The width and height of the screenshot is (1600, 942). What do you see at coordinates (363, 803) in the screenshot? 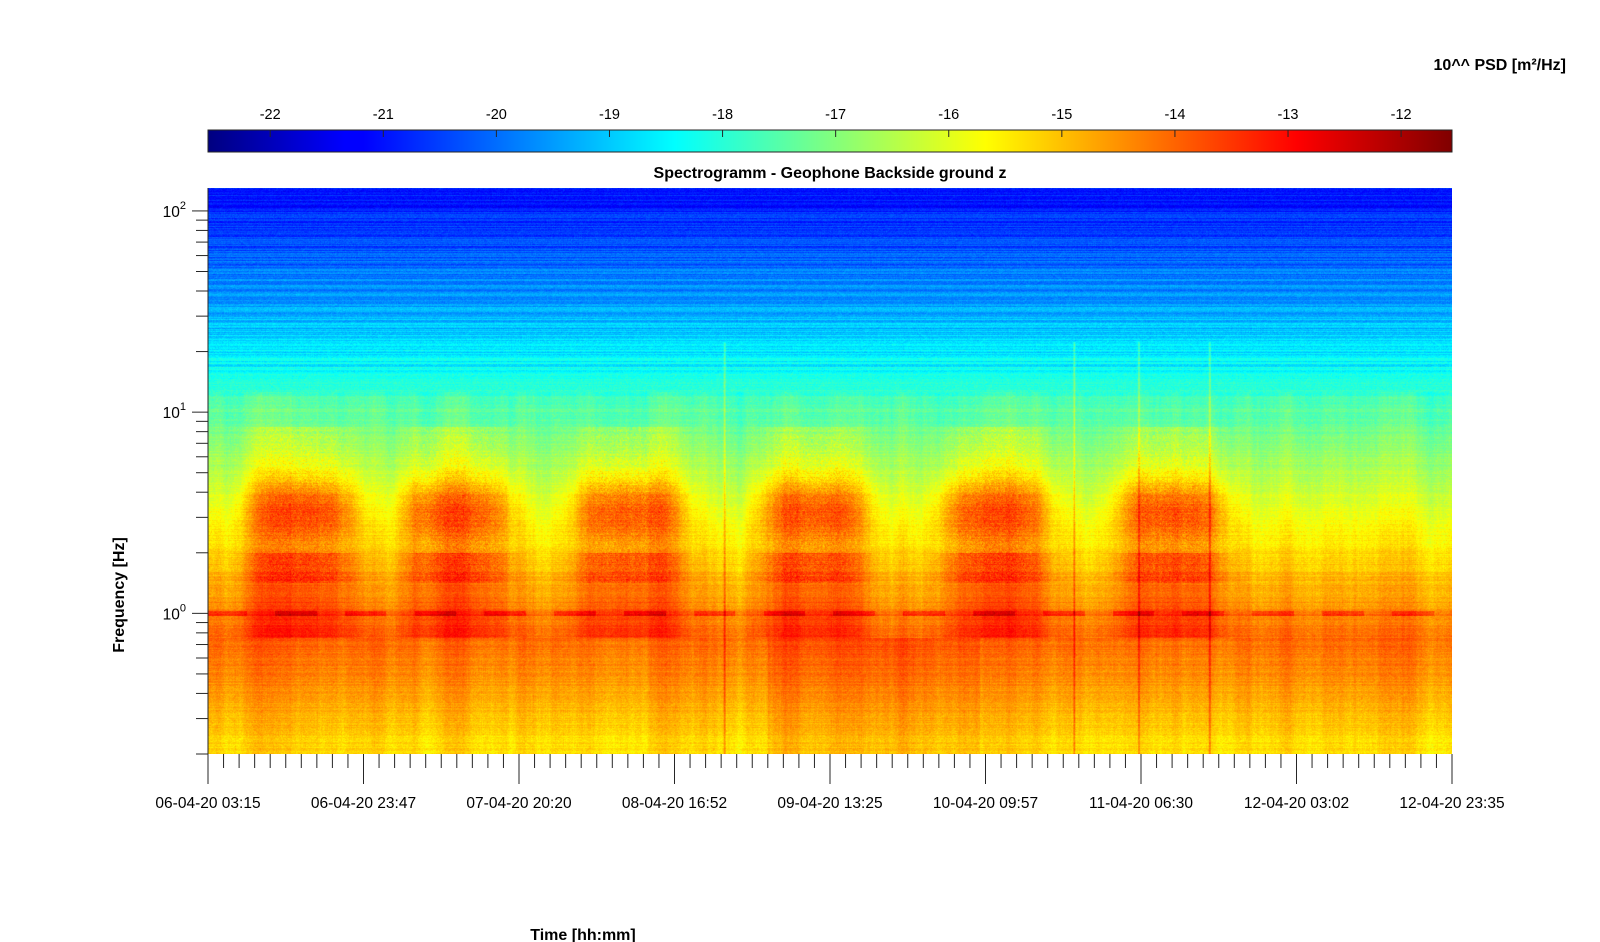
I see `x-tick-label: 06-04-20 23:47` at bounding box center [363, 803].